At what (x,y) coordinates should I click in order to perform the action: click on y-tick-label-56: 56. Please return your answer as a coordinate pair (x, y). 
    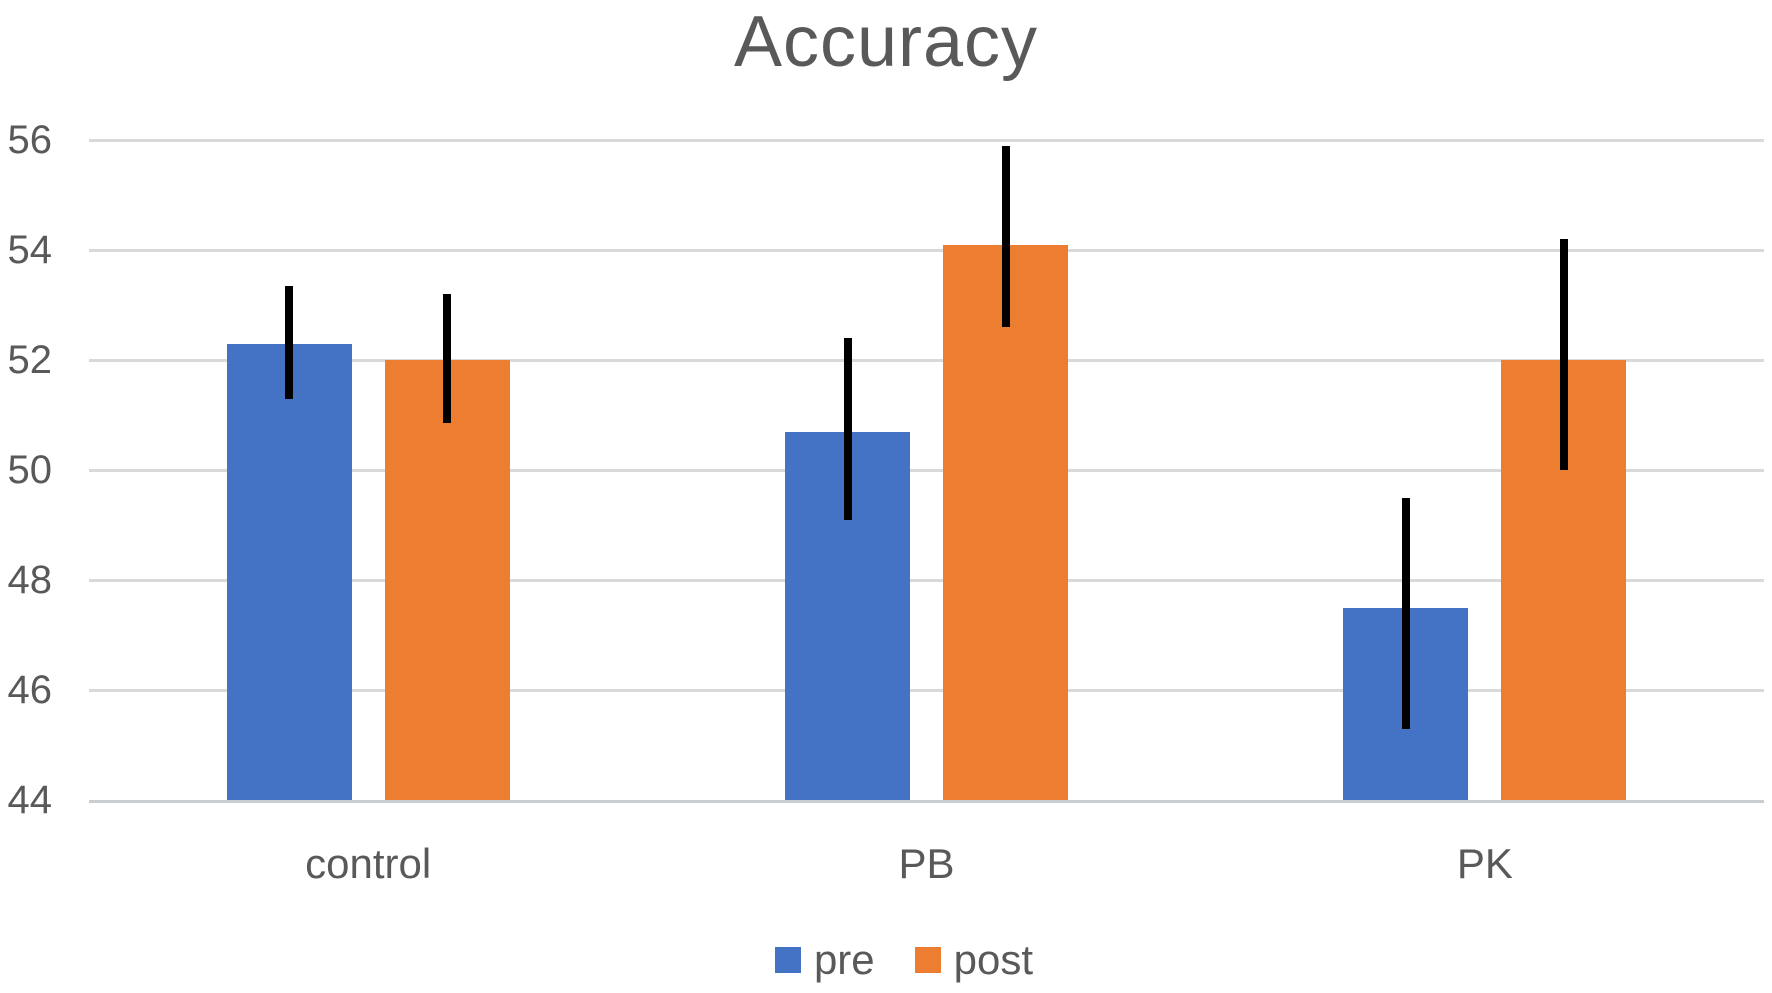
    Looking at the image, I should click on (30, 140).